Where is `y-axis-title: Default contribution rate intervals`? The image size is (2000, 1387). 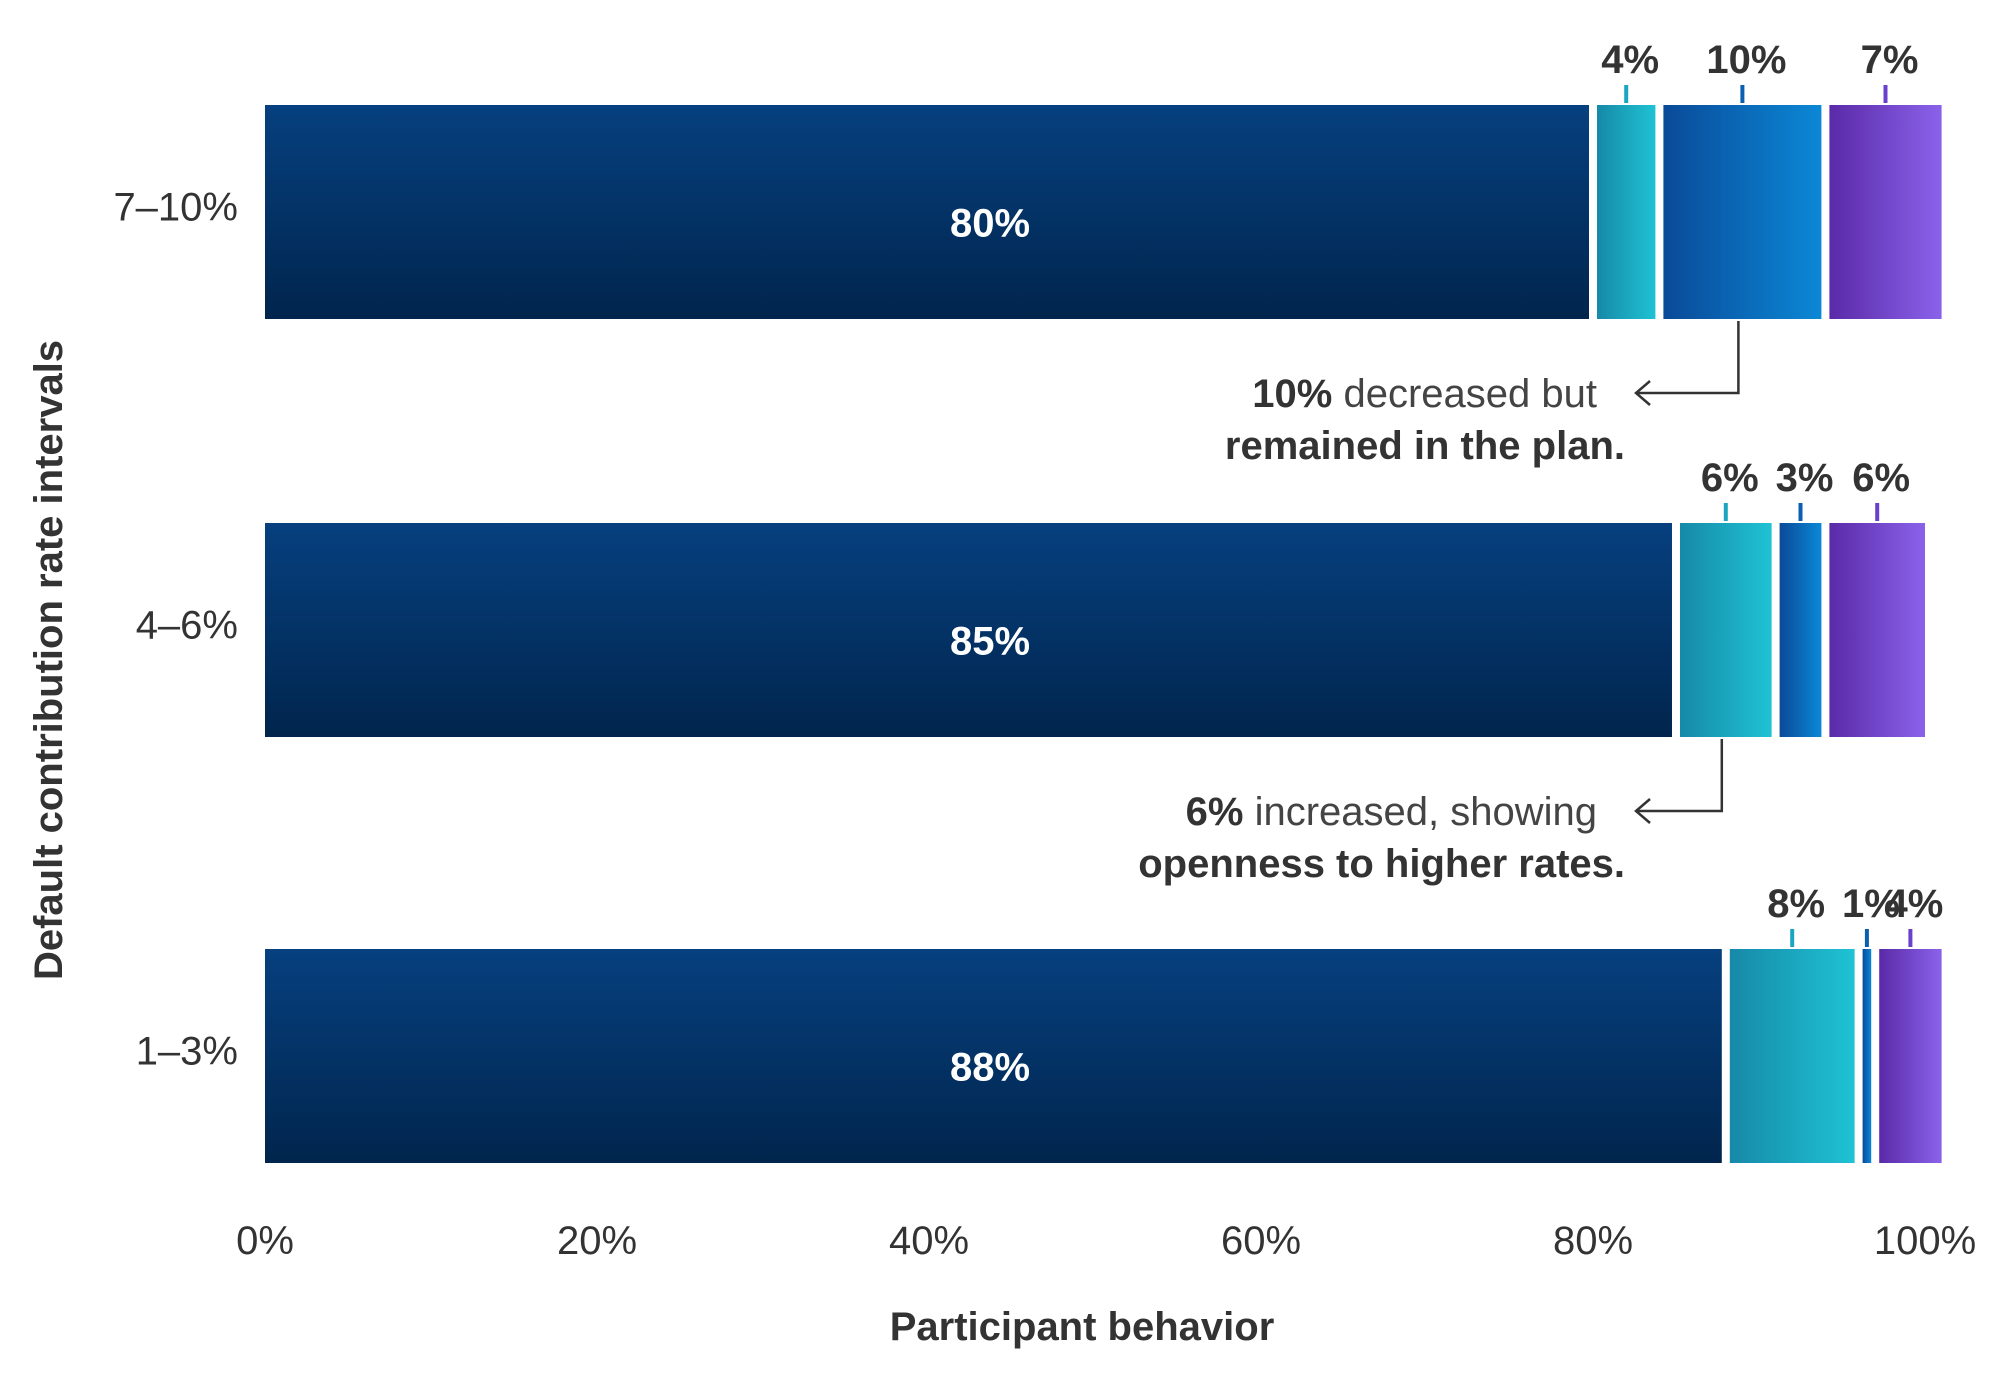
y-axis-title: Default contribution rate intervals is located at coordinates (49, 660).